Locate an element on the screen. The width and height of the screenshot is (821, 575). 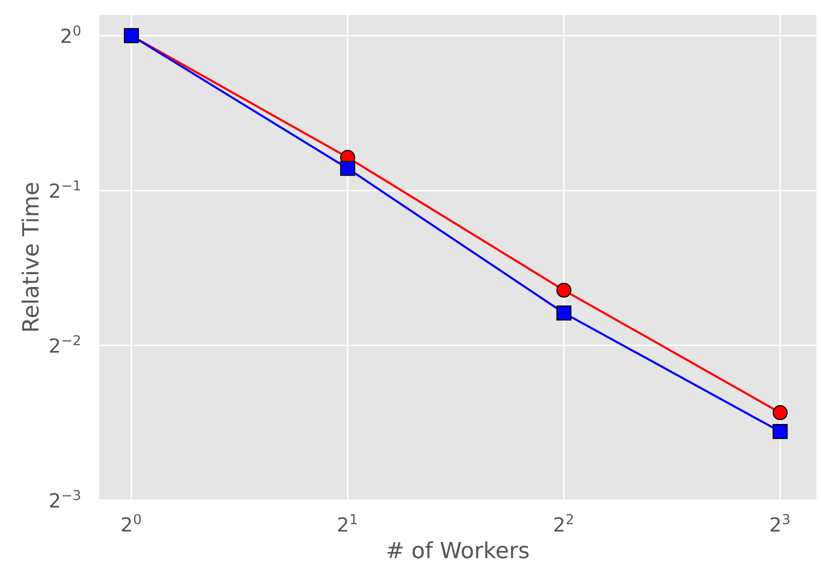
y-tick-label: 2$^{−3}$ is located at coordinates (65, 499).